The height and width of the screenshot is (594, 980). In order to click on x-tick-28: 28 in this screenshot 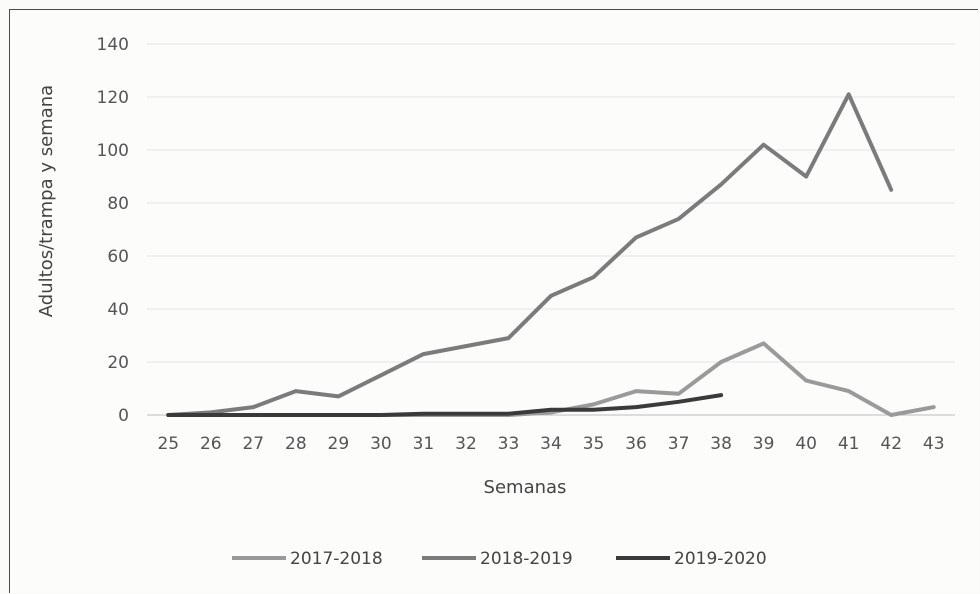, I will do `click(296, 444)`.